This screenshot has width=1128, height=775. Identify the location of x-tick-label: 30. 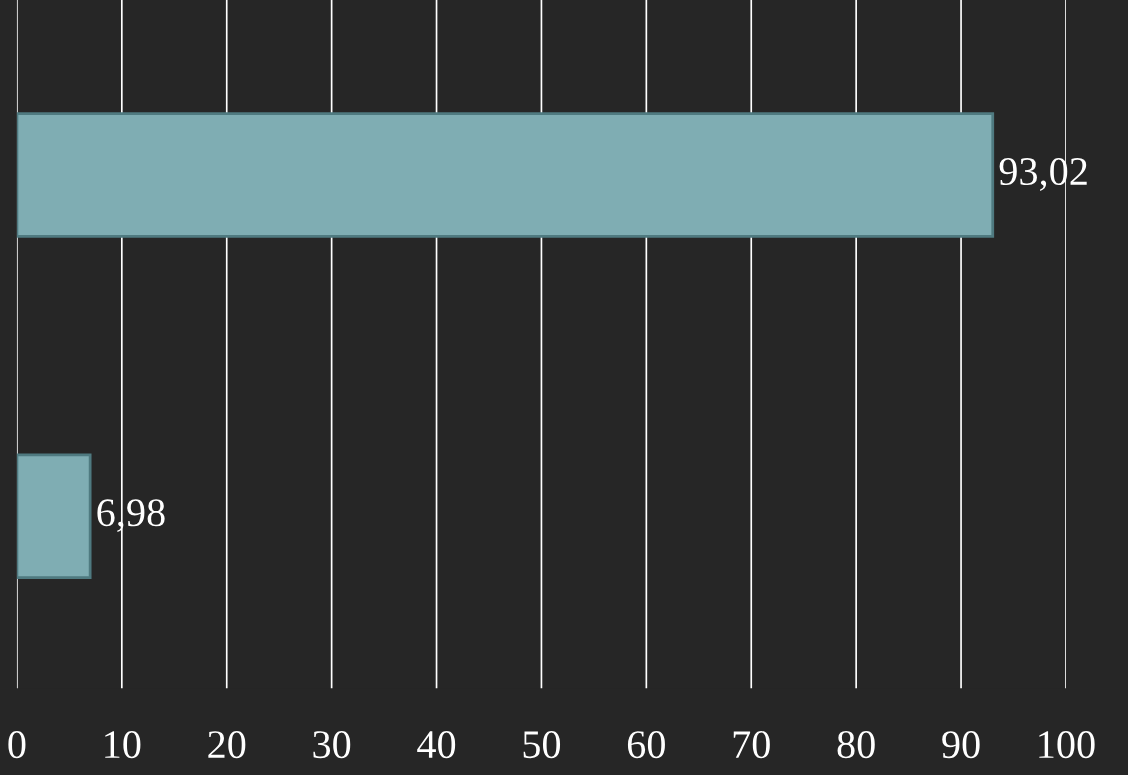
(332, 745).